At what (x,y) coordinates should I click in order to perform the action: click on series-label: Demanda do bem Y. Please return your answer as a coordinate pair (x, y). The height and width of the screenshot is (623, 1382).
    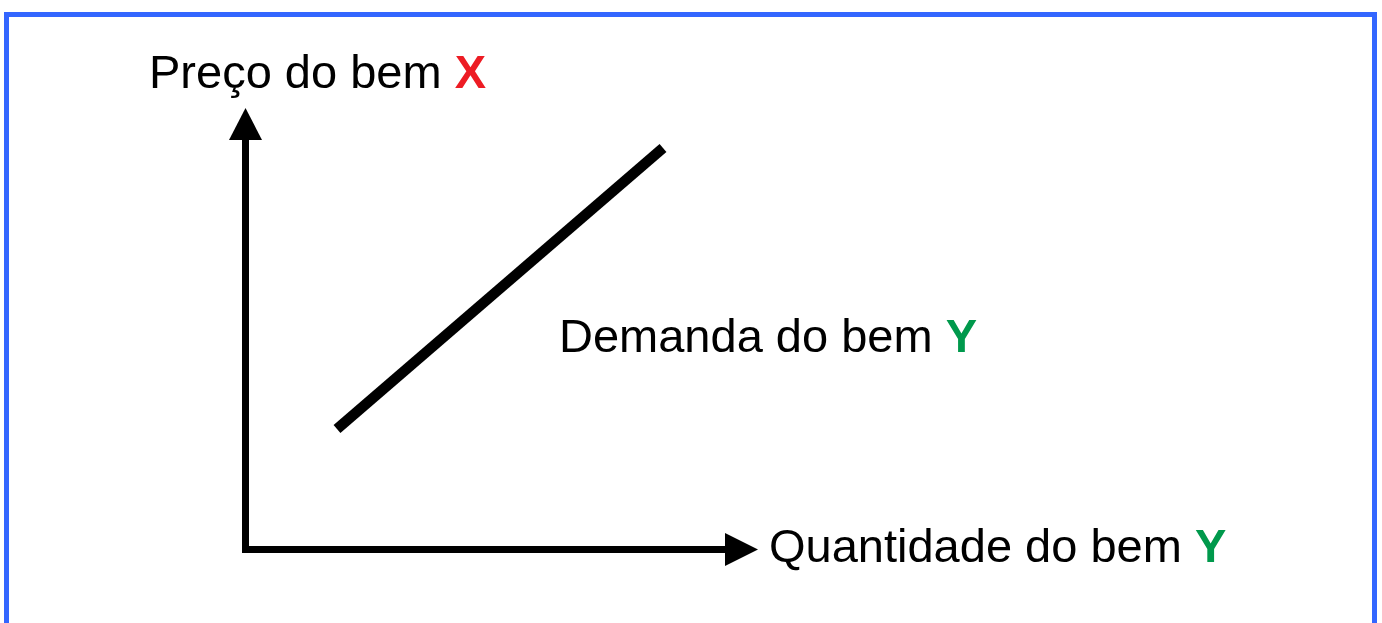
    Looking at the image, I should click on (768, 335).